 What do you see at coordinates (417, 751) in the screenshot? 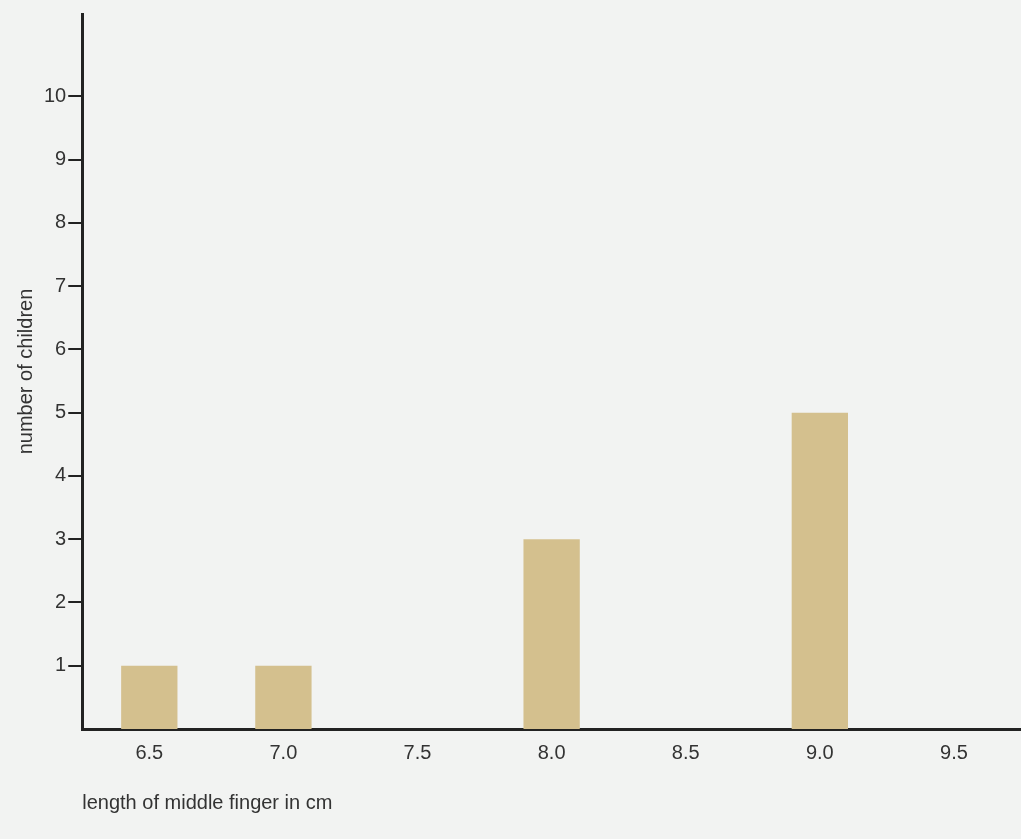
I see `x-tick-label: 7.5` at bounding box center [417, 751].